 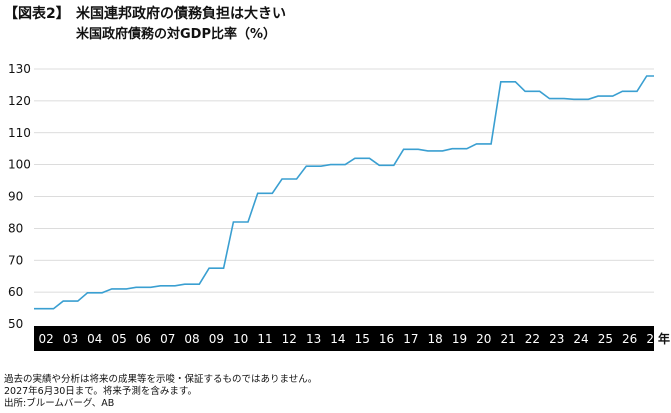 I want to click on x-tick-label-18: 18, so click(x=435, y=339).